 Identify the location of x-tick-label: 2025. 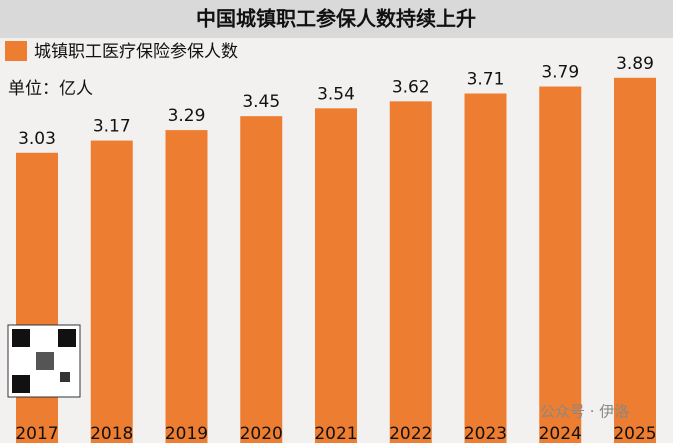
(634, 433).